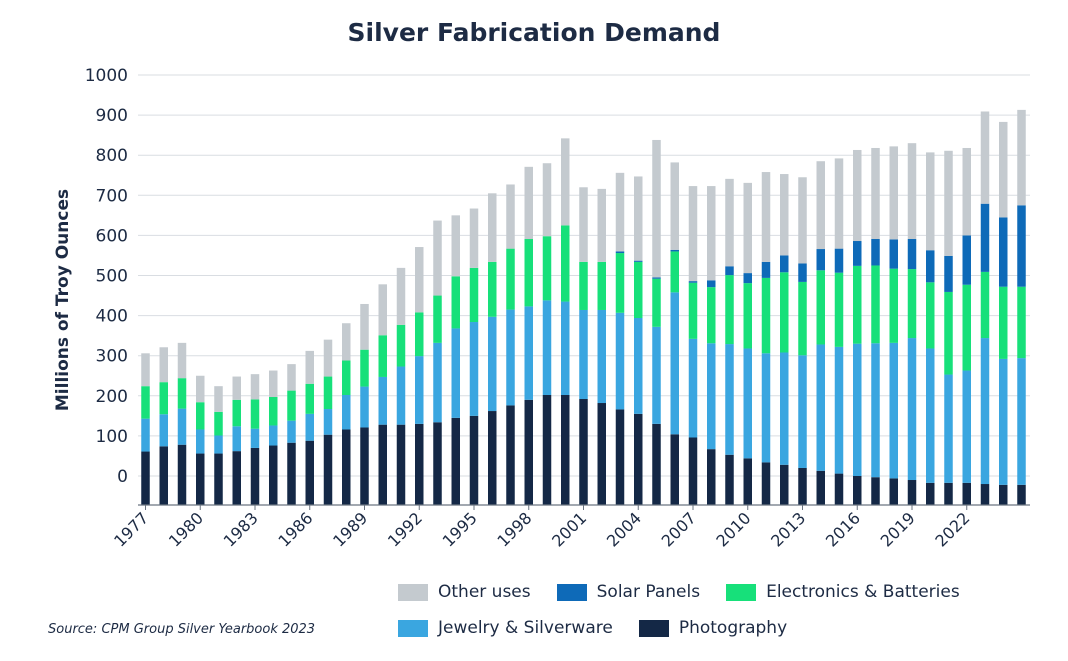 This screenshot has width=1068, height=661. Describe the element at coordinates (985, 237) in the screenshot. I see `bar-2023-solar-panels` at that location.